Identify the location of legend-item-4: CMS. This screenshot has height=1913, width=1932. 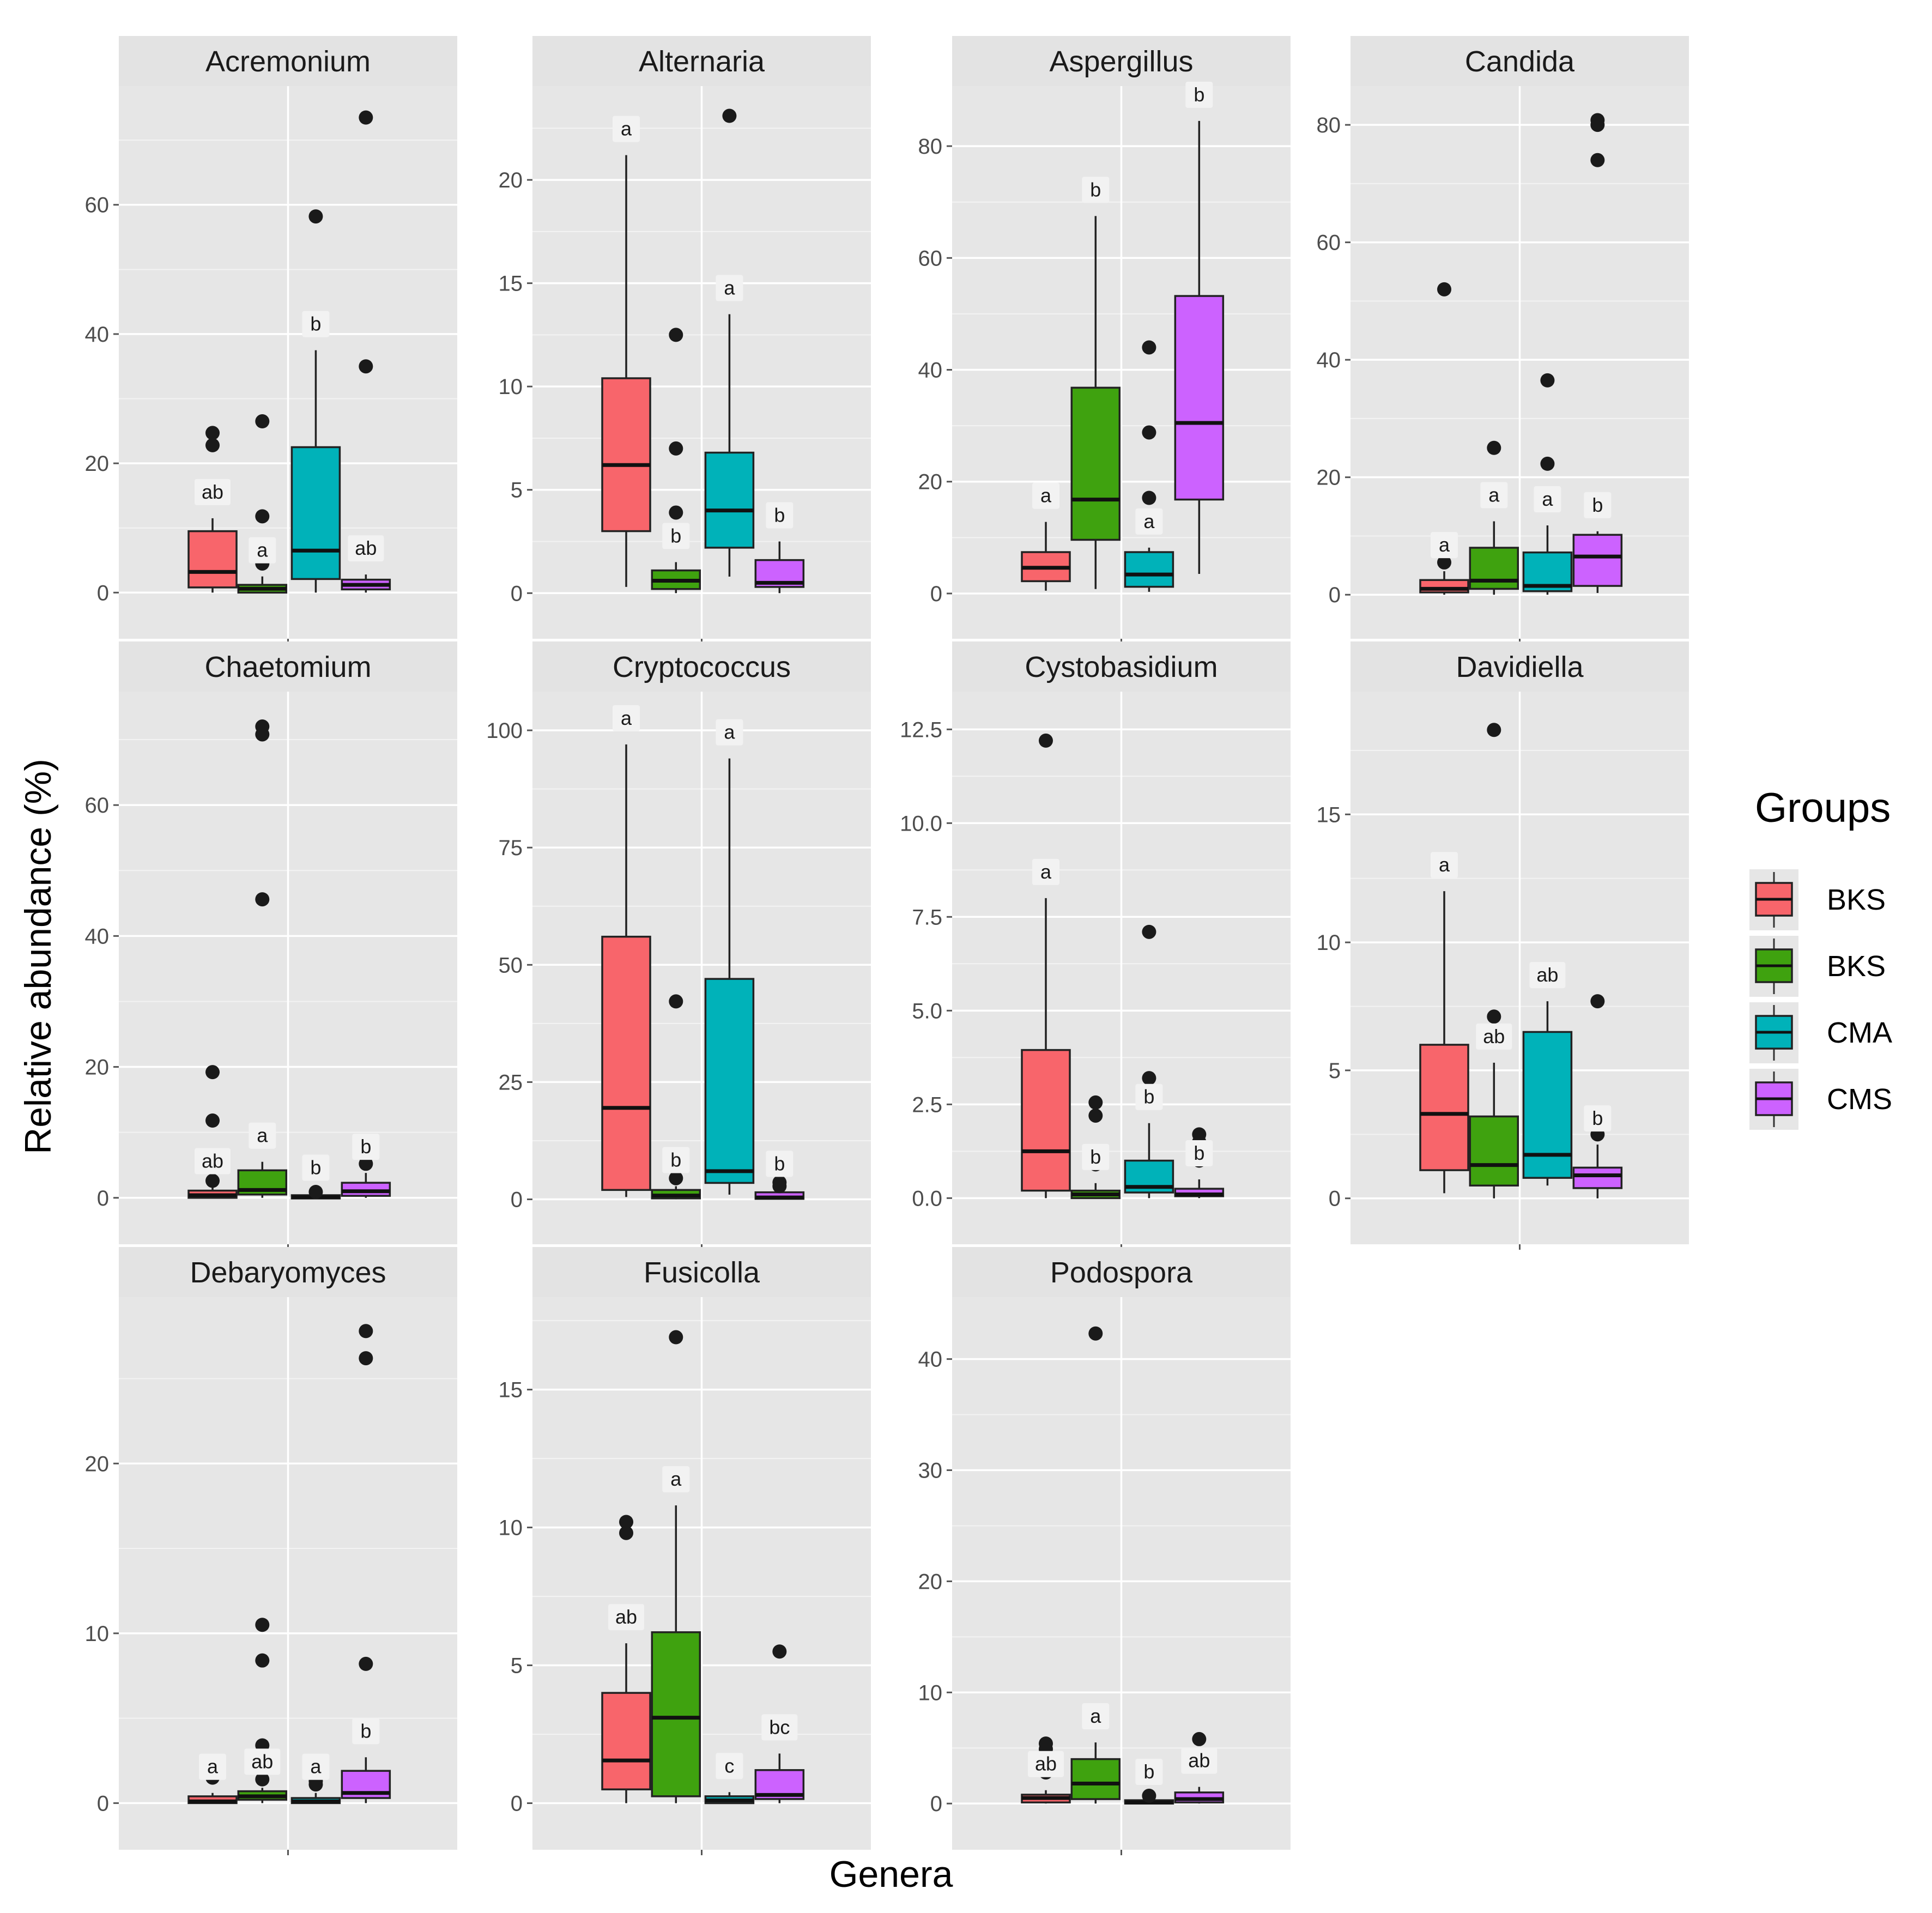
(1820, 1099).